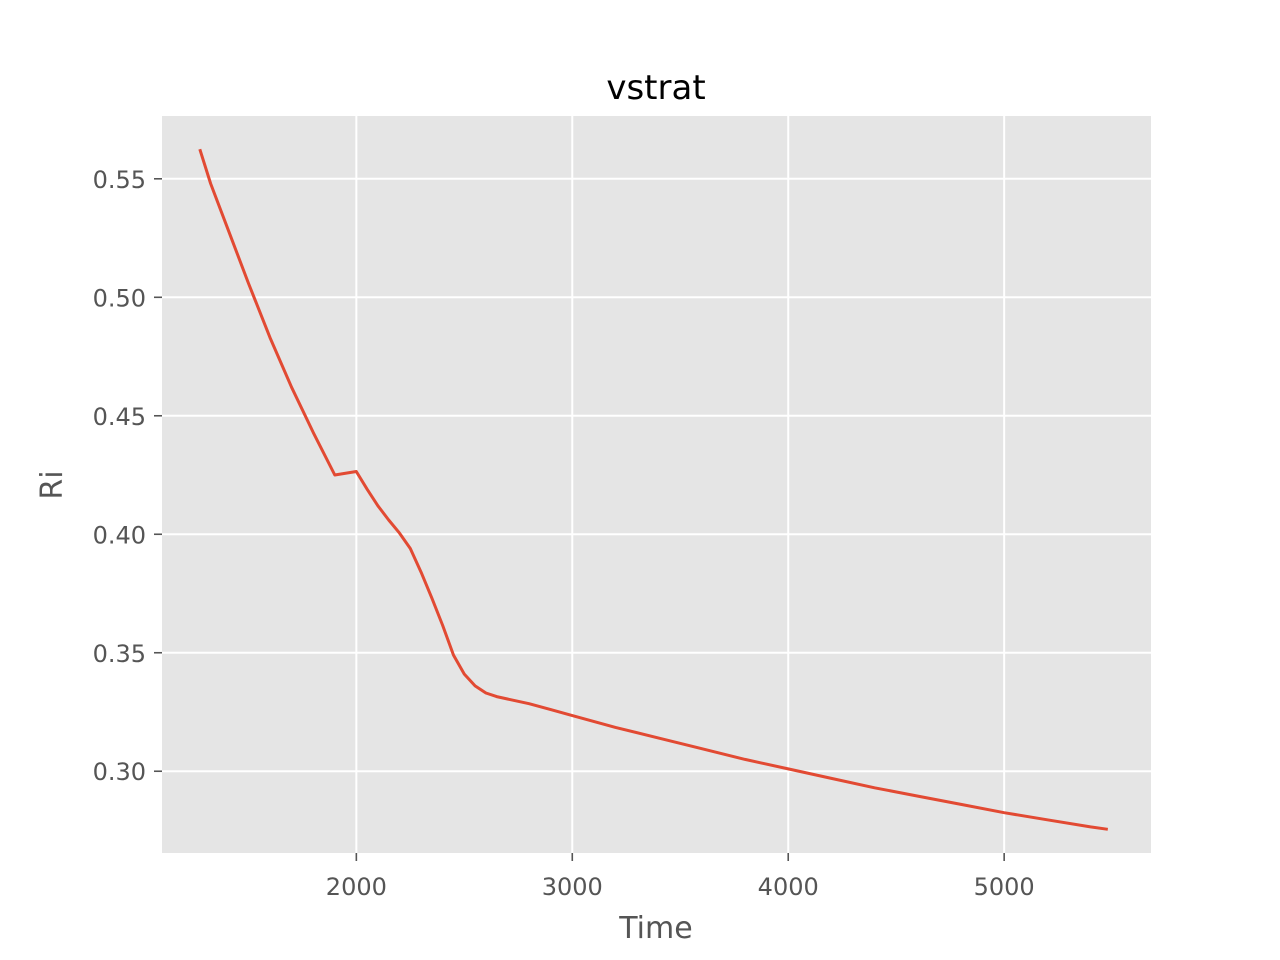  Describe the element at coordinates (119, 417) in the screenshot. I see `y-tick-label: 0.45` at that location.